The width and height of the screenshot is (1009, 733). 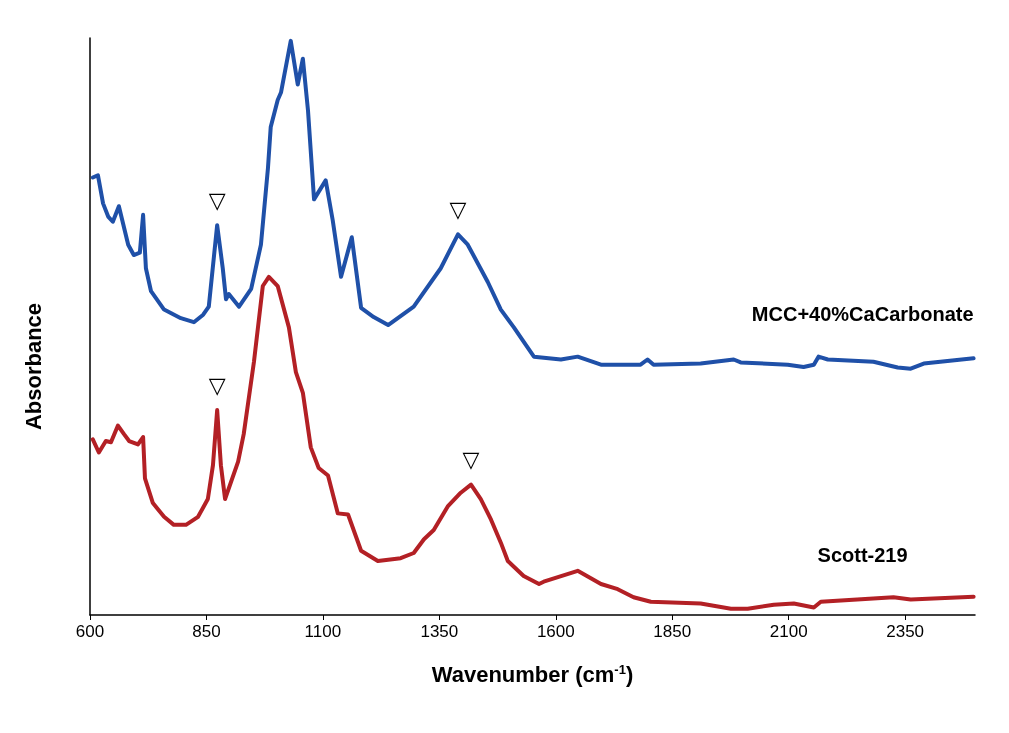 What do you see at coordinates (33, 366) in the screenshot?
I see `y-axis-title: Absorbance` at bounding box center [33, 366].